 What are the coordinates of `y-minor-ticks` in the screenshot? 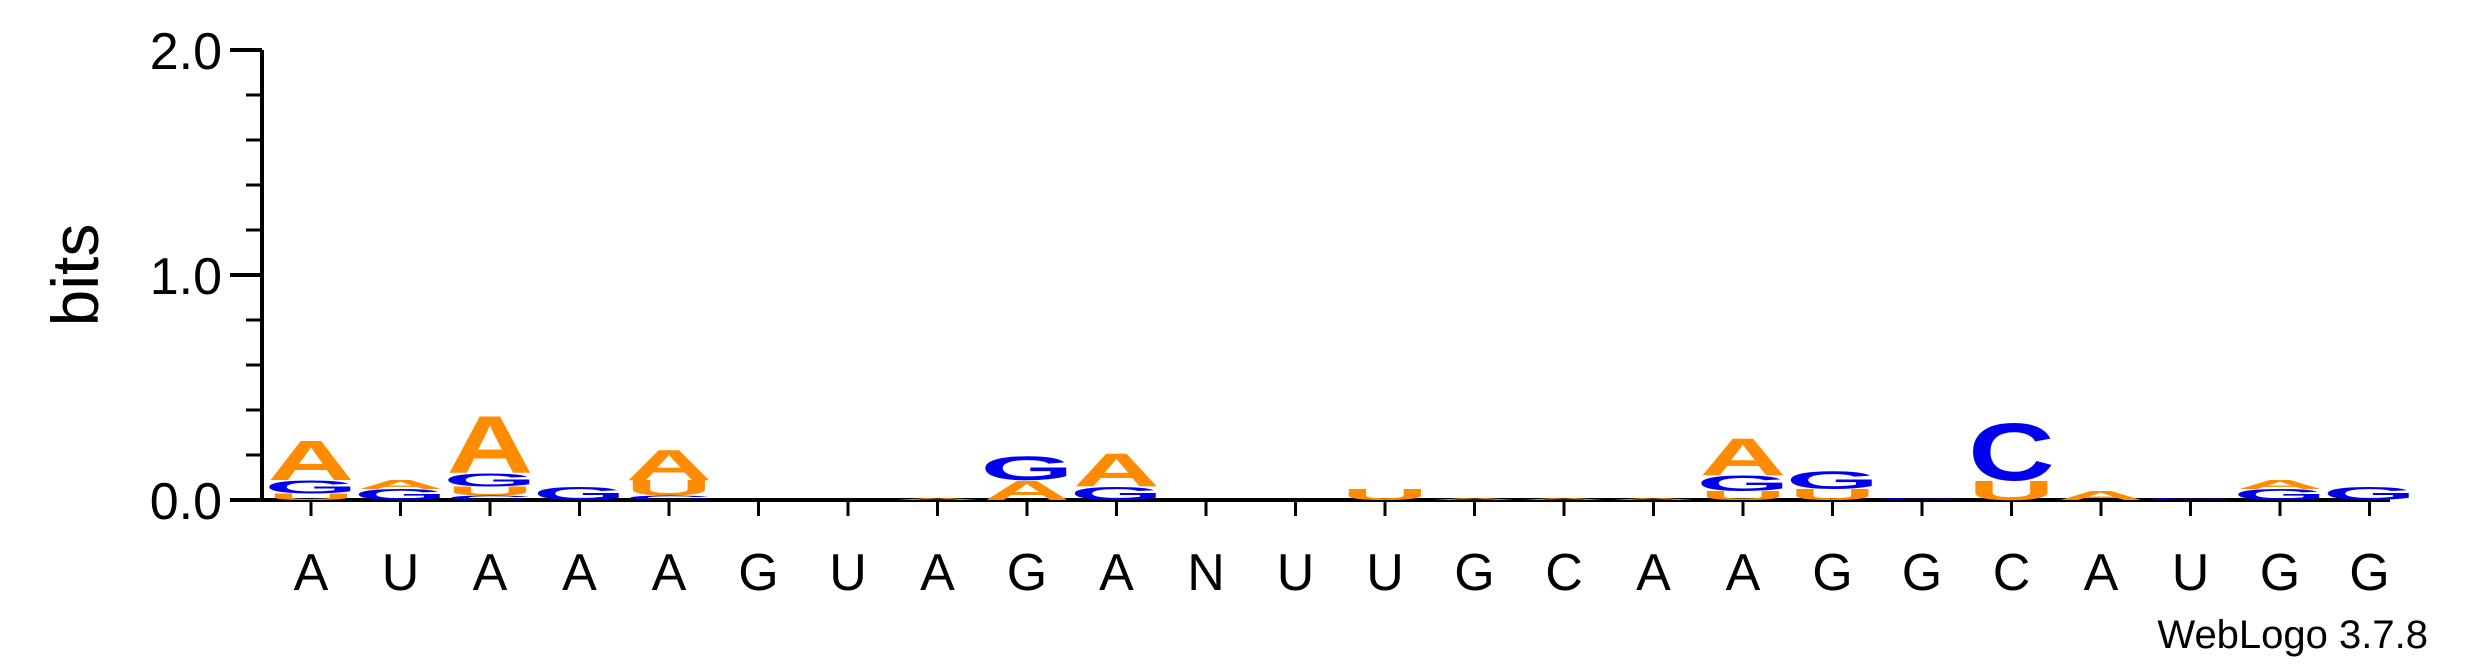 It's located at (254, 252).